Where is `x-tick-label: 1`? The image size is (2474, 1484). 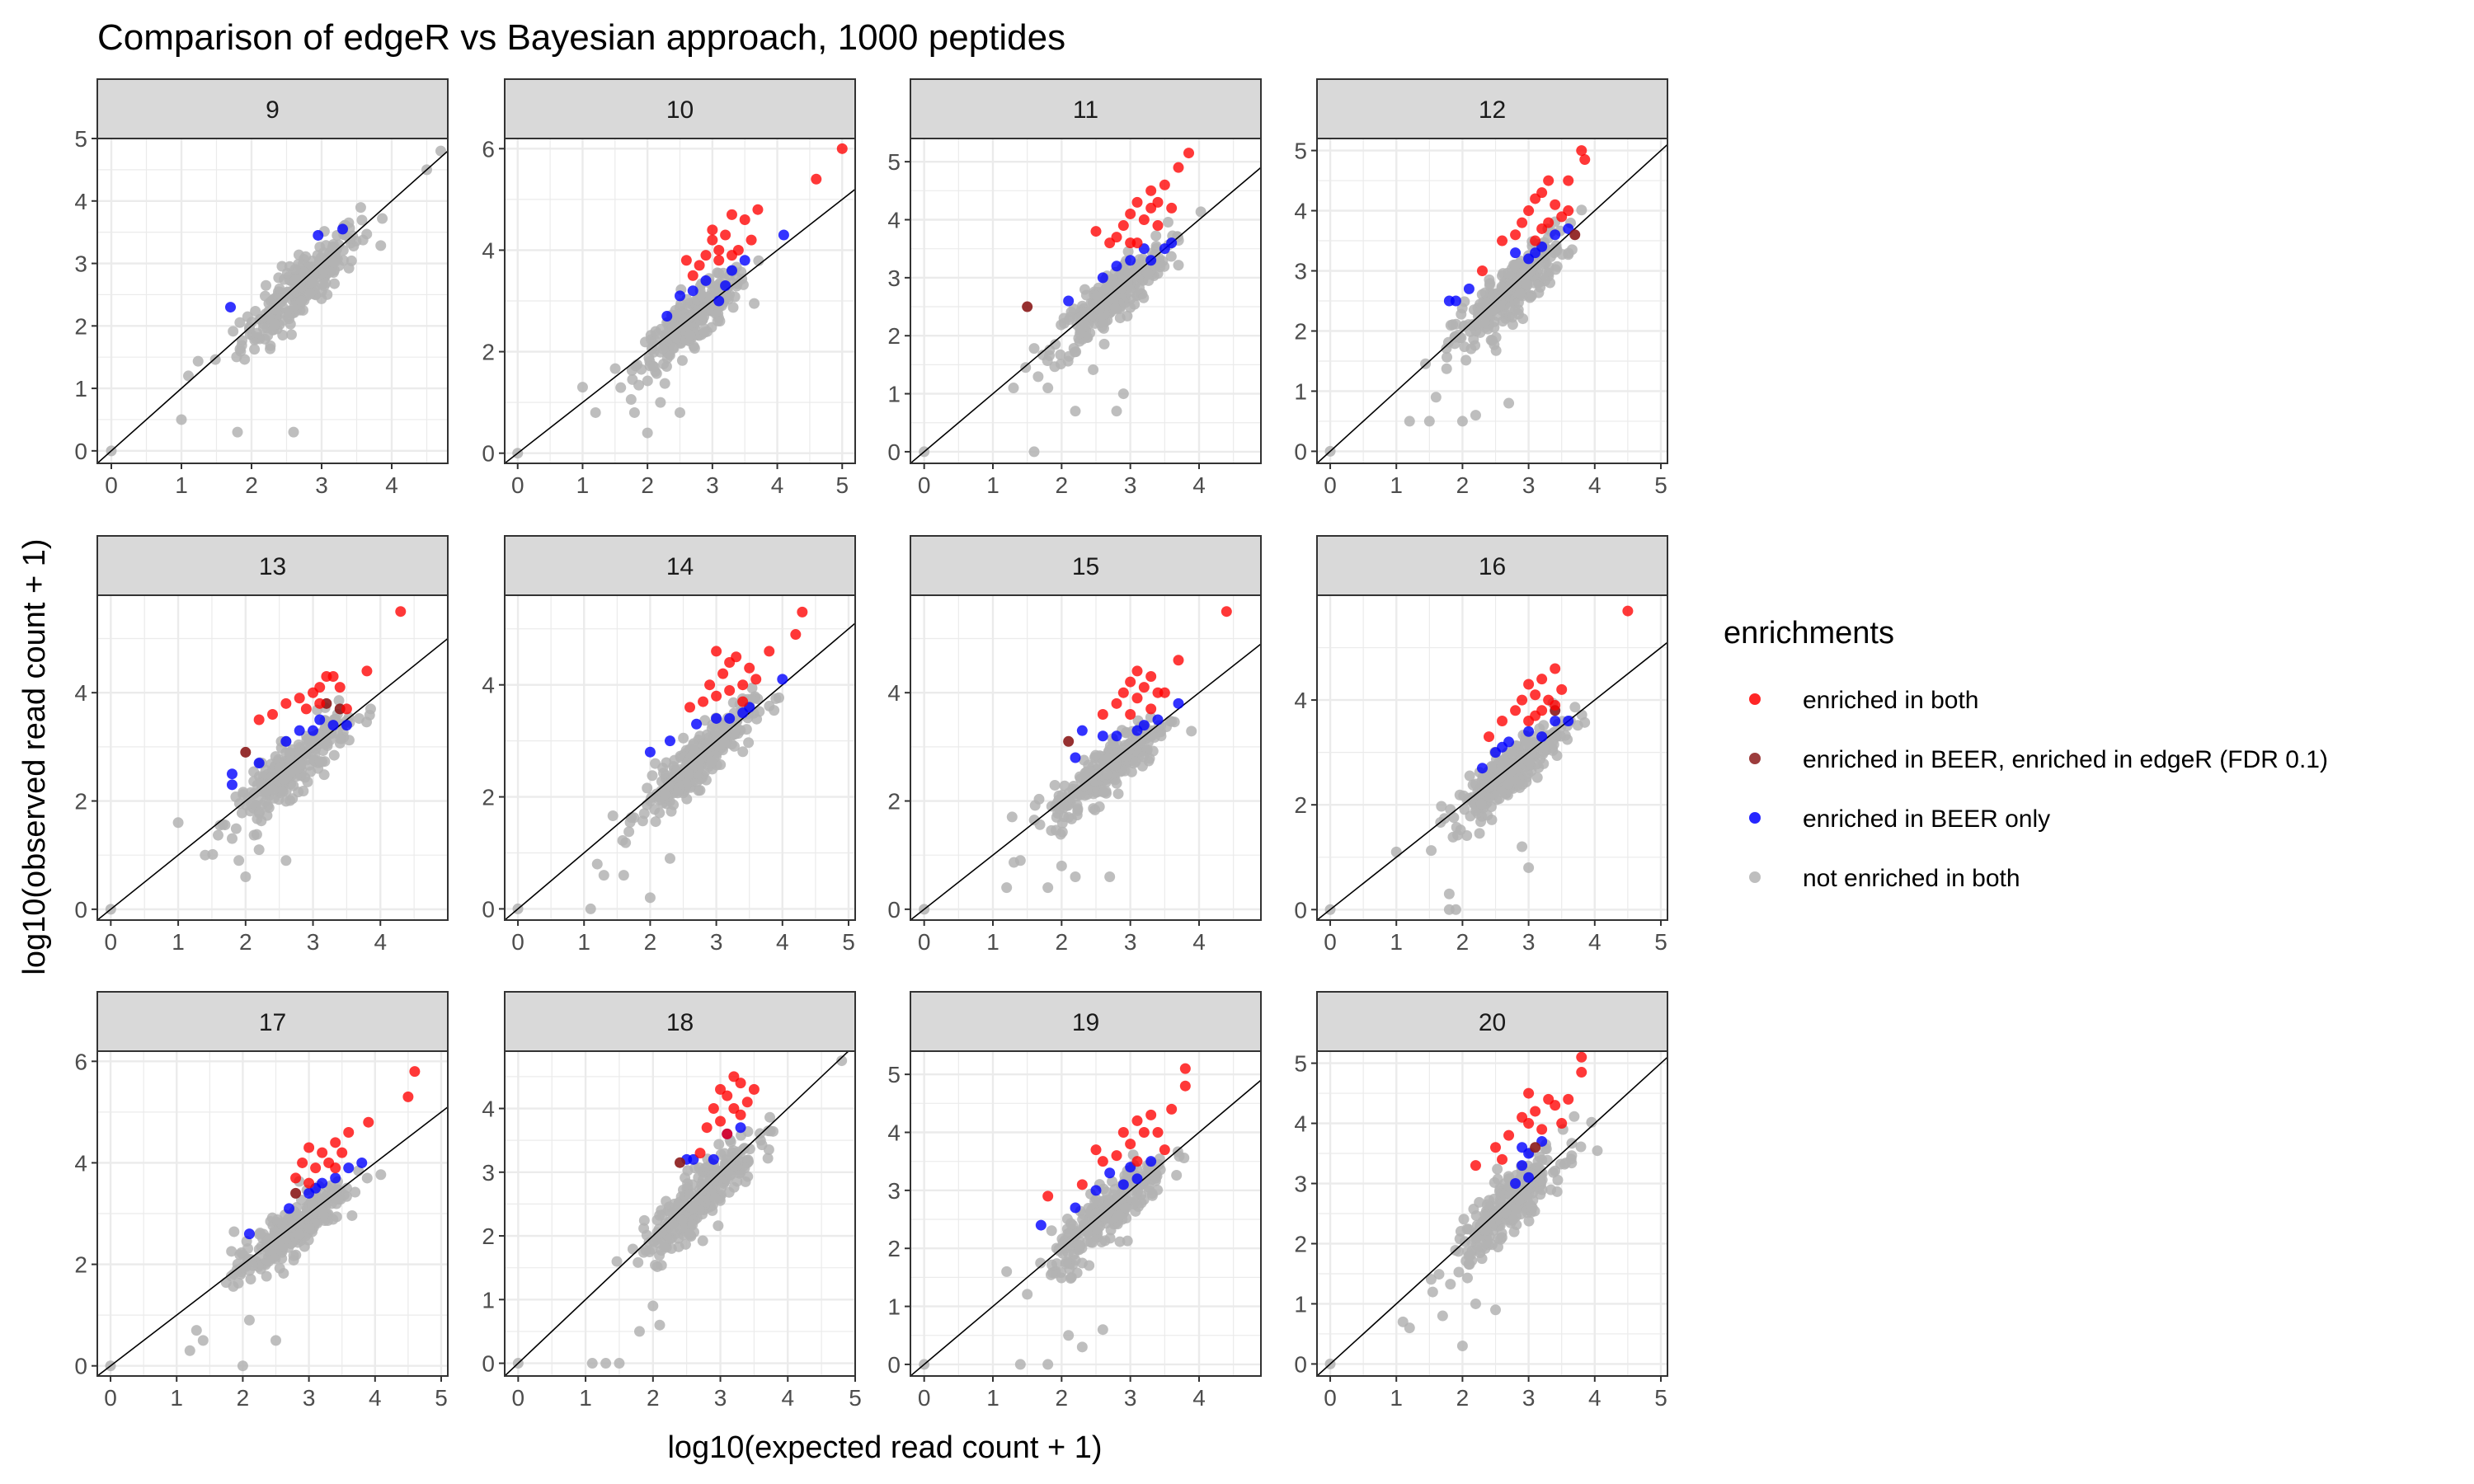
x-tick-label: 1 is located at coordinates (583, 485).